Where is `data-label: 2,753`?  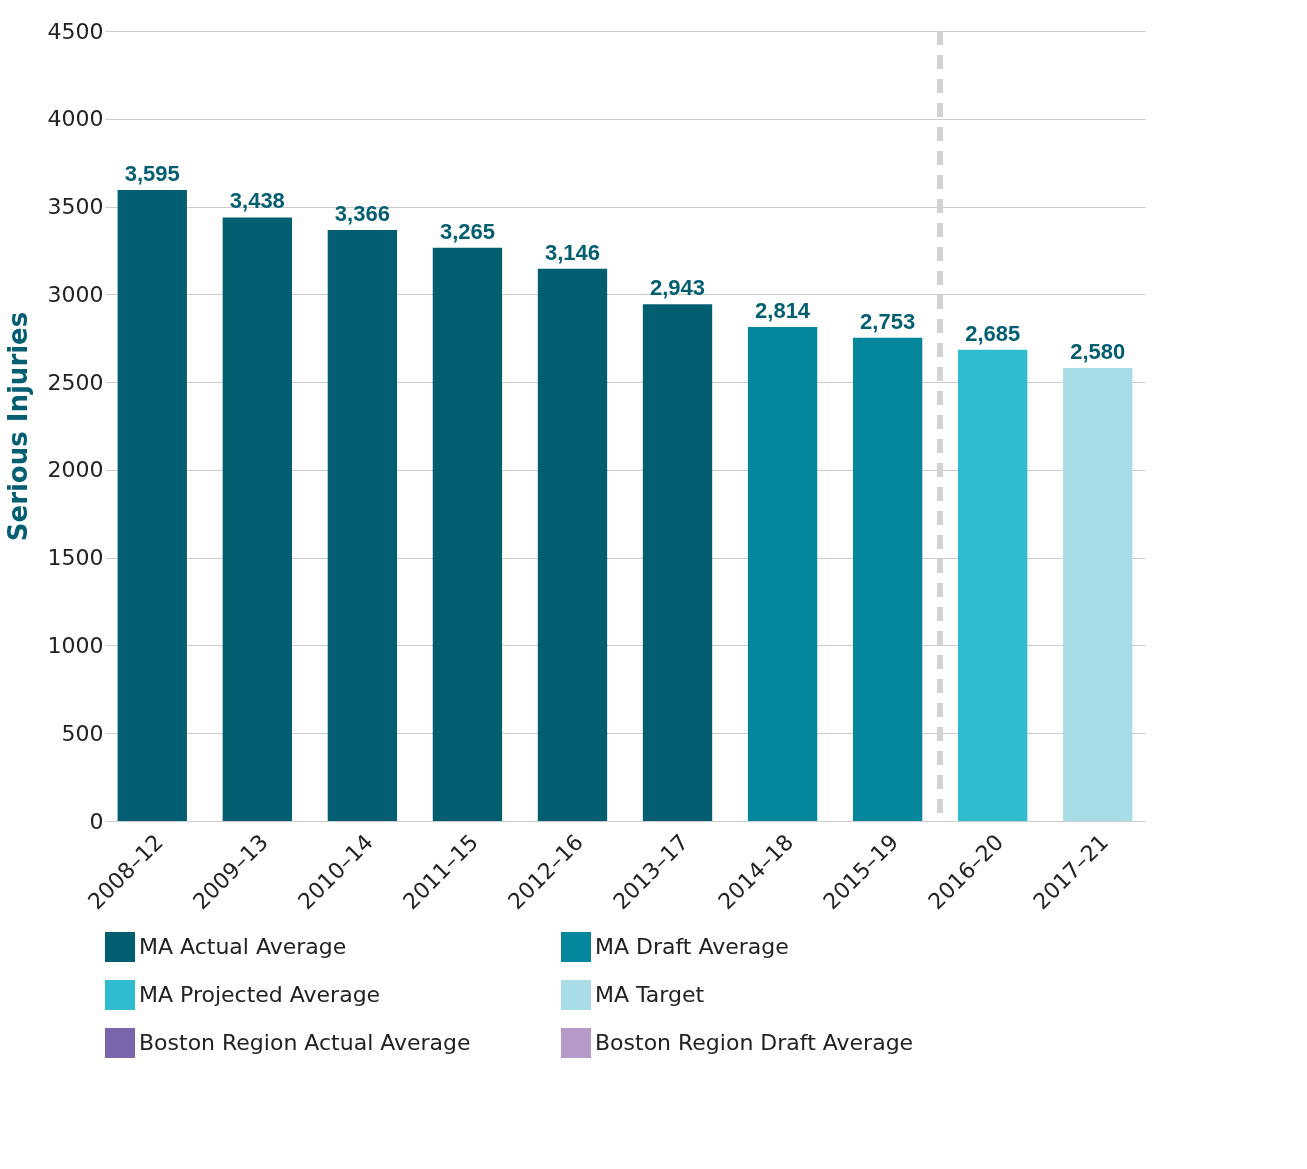
data-label: 2,753 is located at coordinates (888, 321).